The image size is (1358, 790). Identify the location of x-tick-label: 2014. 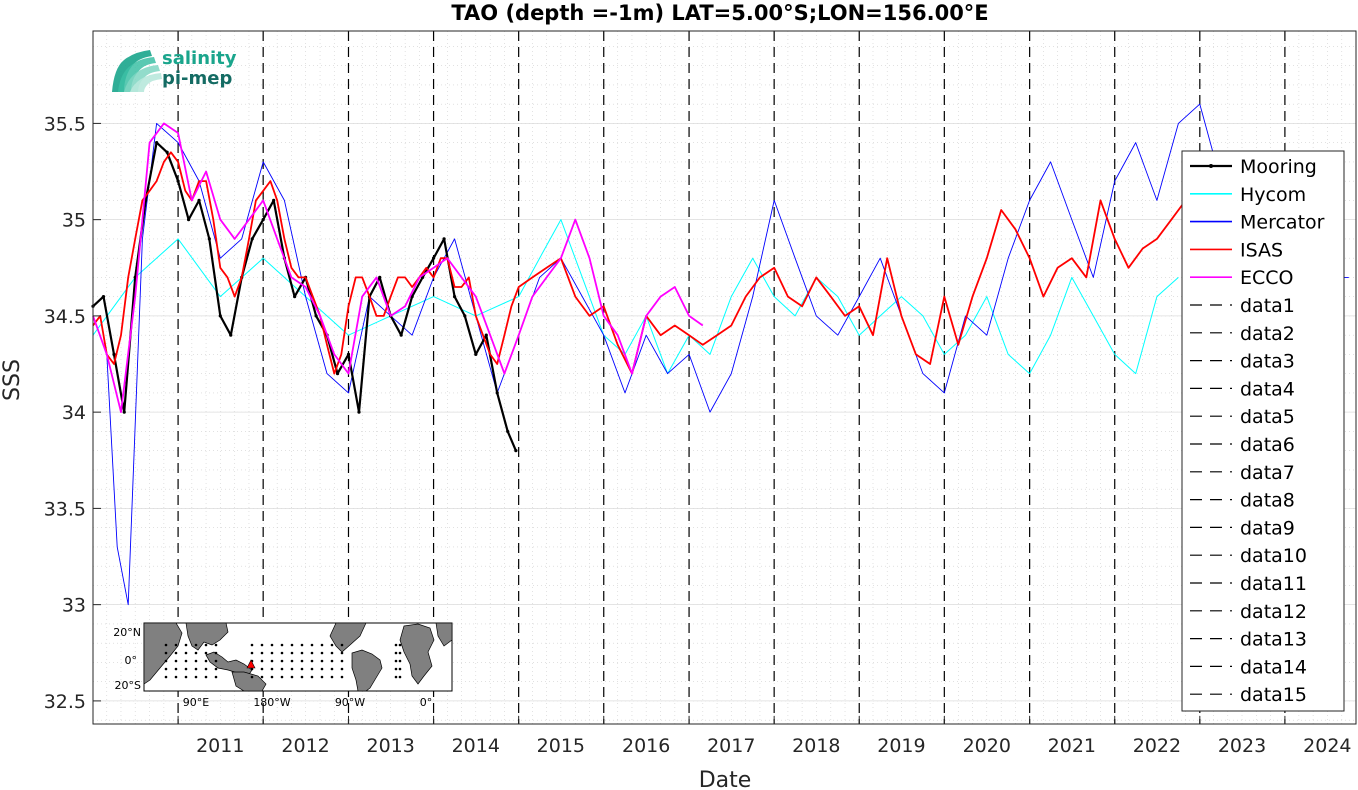
(476, 746).